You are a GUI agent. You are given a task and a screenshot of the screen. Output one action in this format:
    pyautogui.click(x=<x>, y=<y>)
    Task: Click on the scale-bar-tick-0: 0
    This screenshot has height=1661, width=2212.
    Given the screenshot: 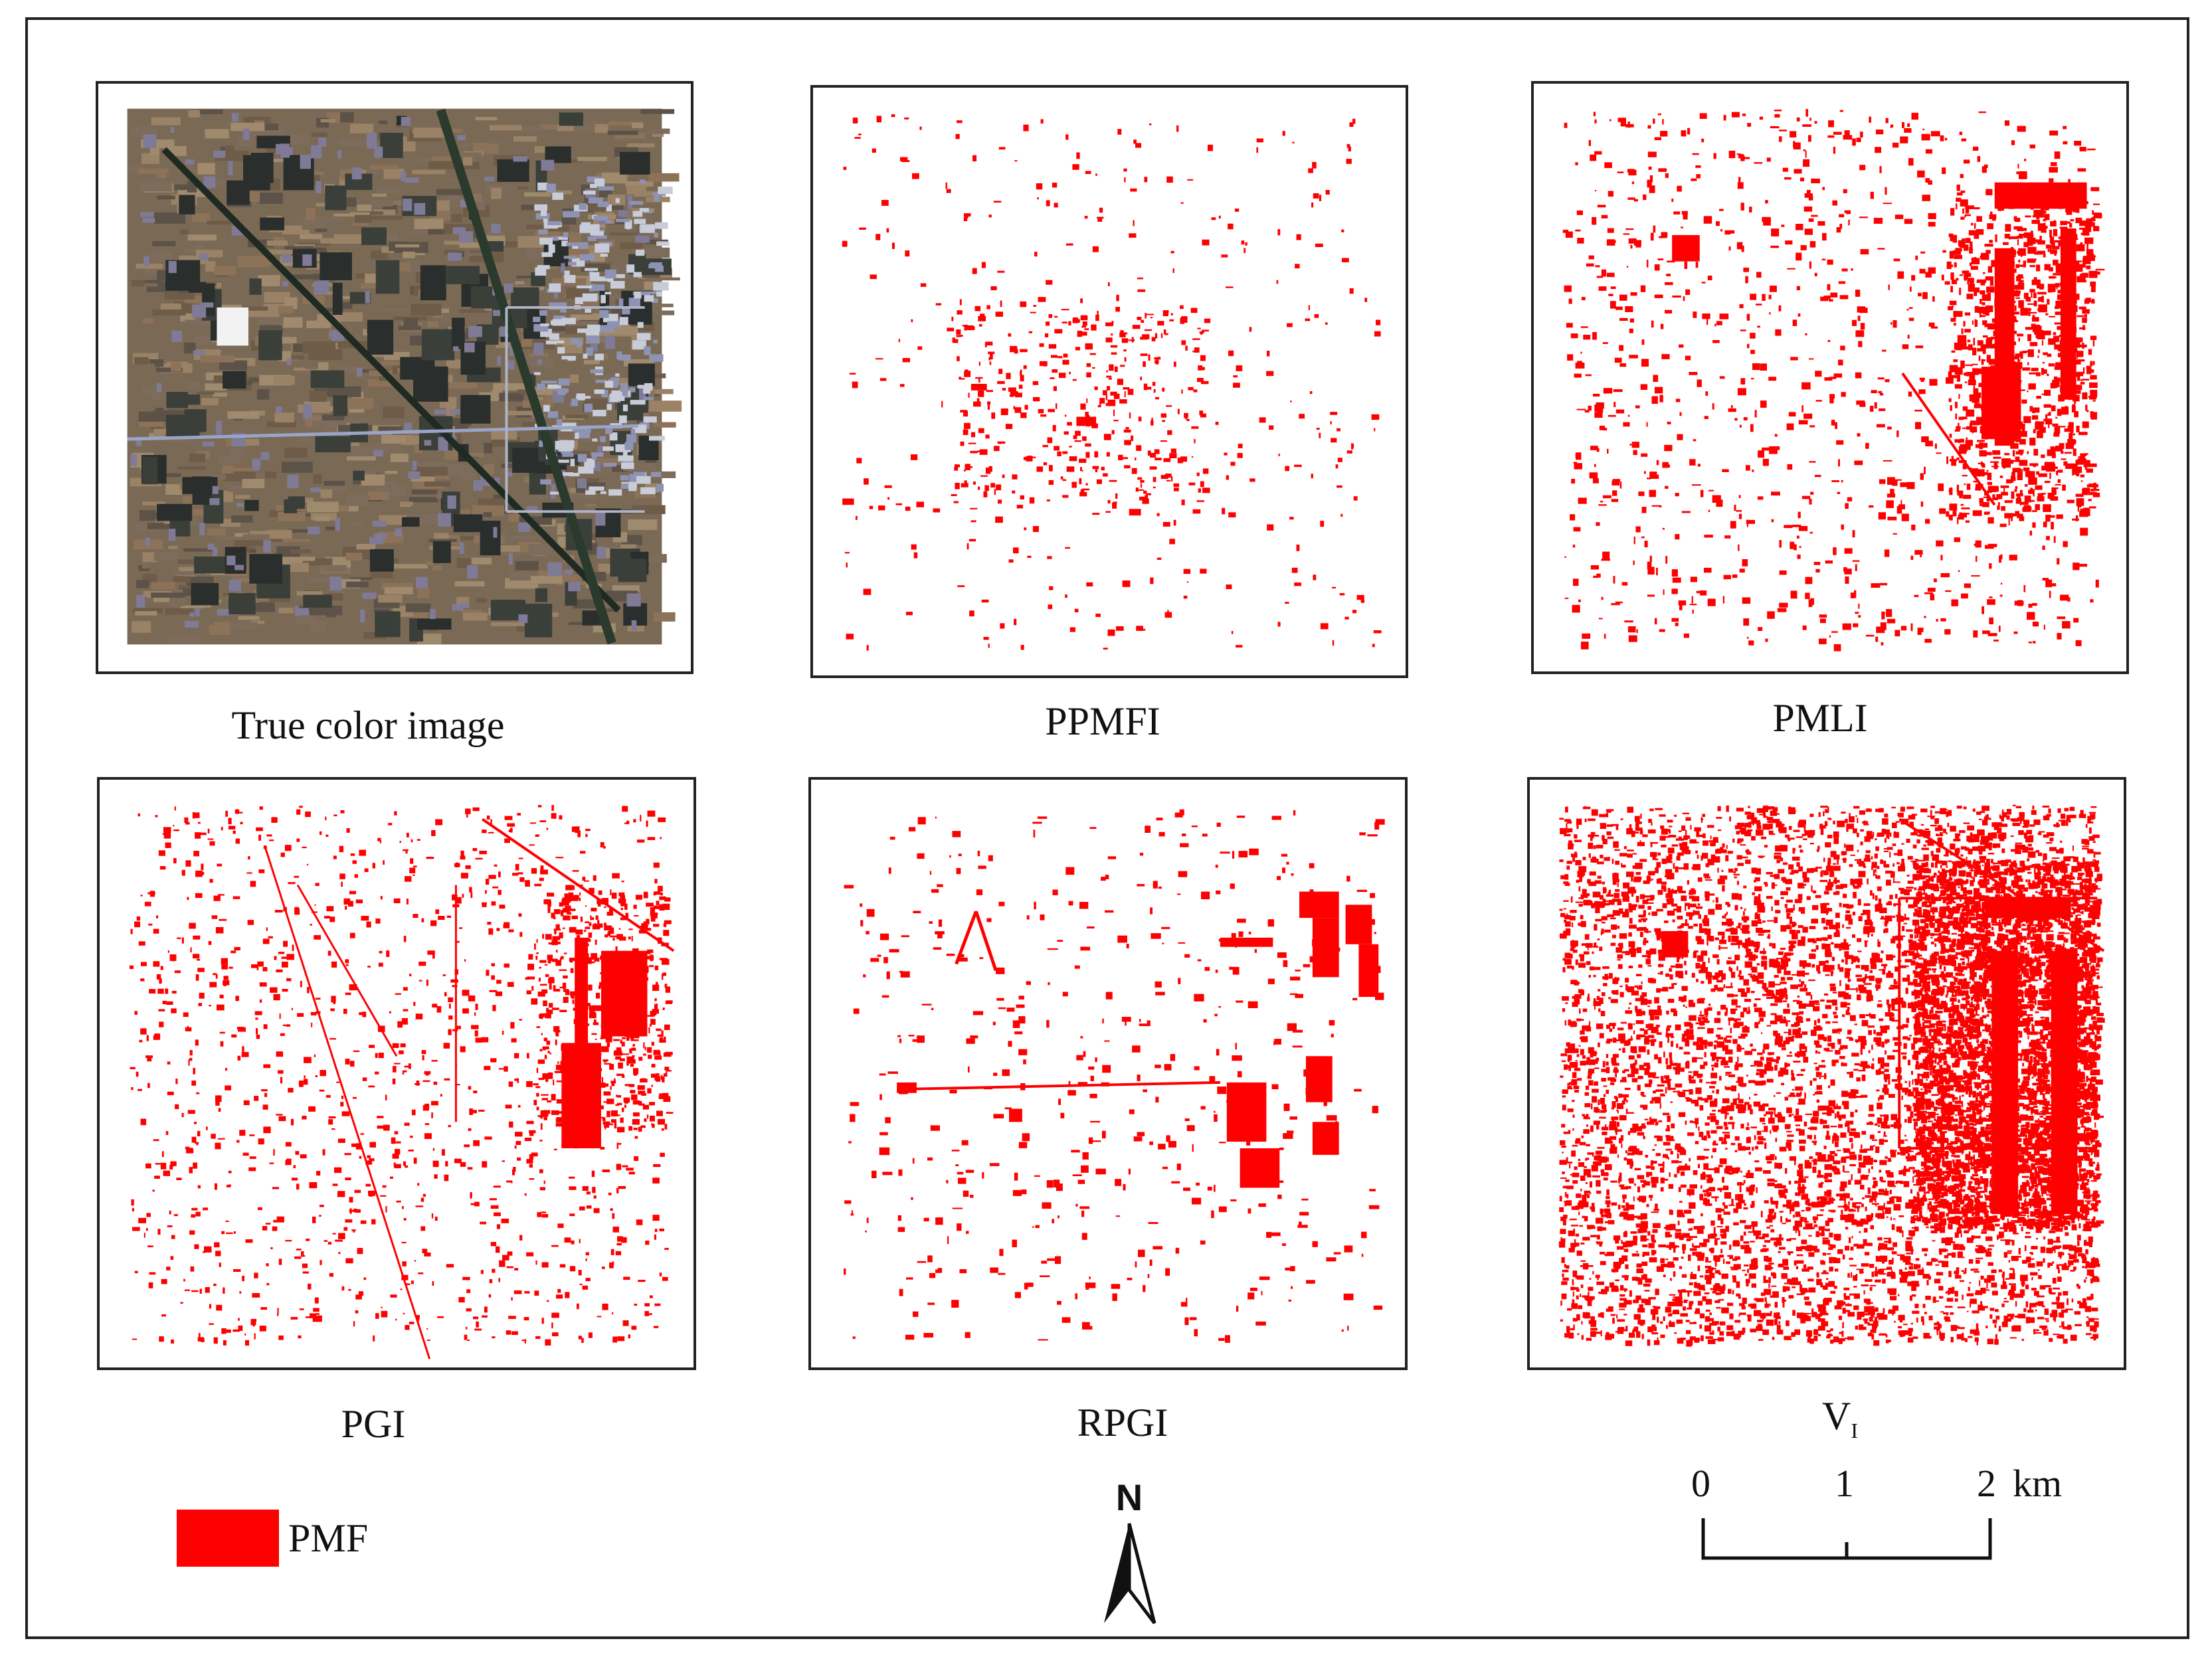 What is the action you would take?
    pyautogui.click(x=1700, y=1483)
    